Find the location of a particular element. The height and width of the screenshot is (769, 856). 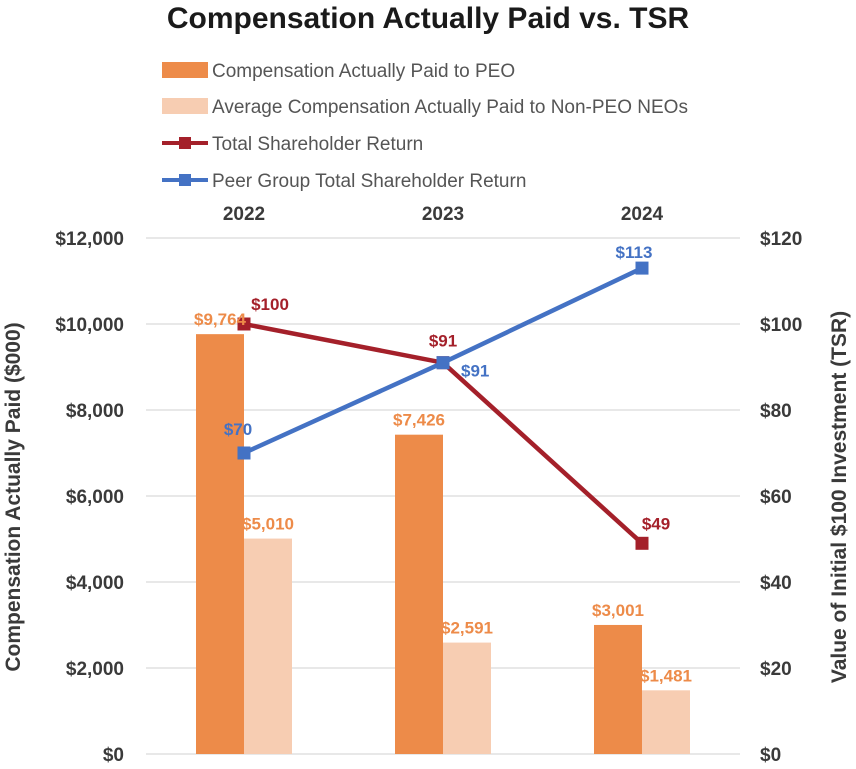

right-tick-label: $100 is located at coordinates (781, 325).